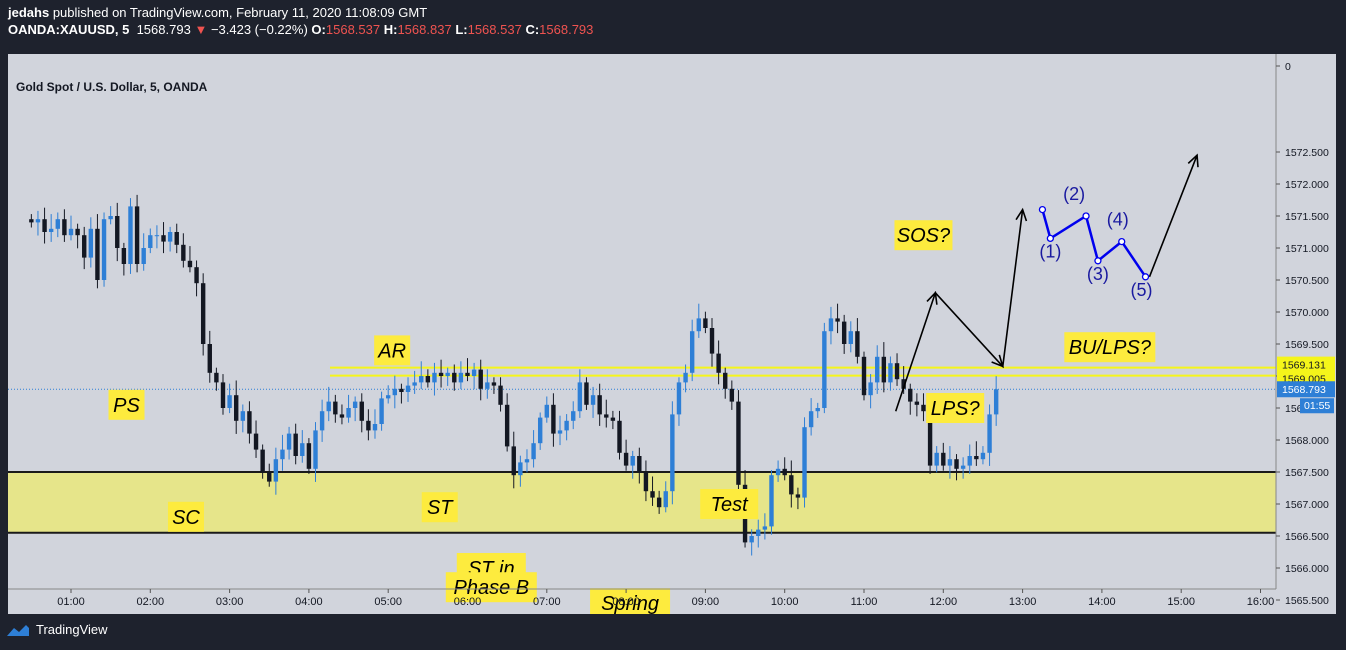 The width and height of the screenshot is (1346, 650). Describe the element at coordinates (1307, 185) in the screenshot. I see `y-tick-label: 1572.000` at that location.